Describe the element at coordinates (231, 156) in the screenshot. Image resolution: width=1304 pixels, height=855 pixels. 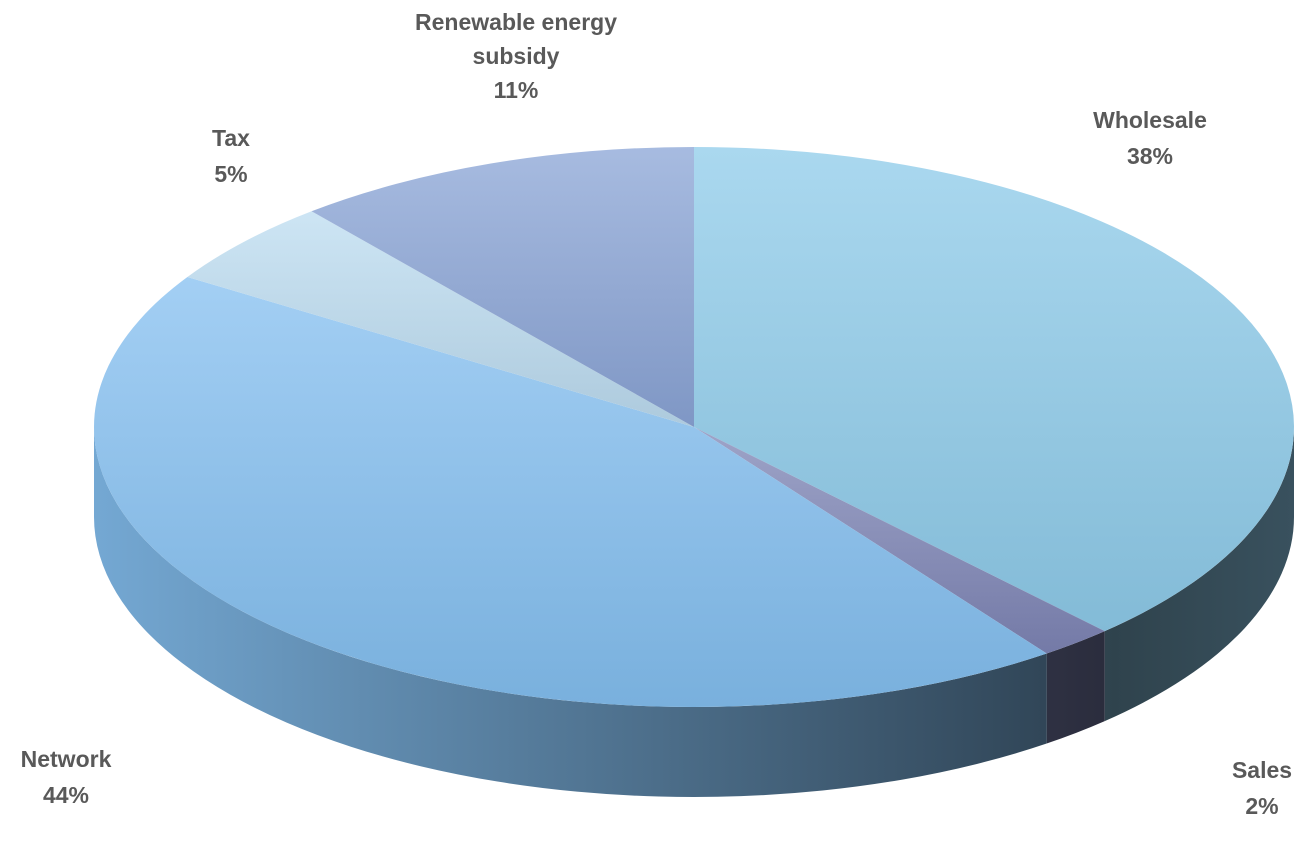
I see `data-label-tax: Tax 5%` at that location.